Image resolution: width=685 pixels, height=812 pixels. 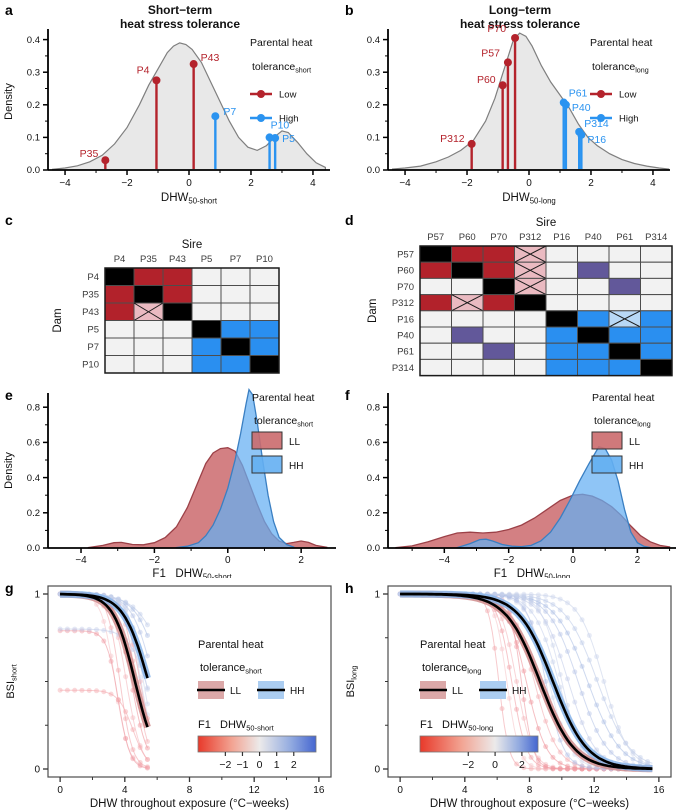 I want to click on cross-cell-P40xP312, so click(x=530, y=335).